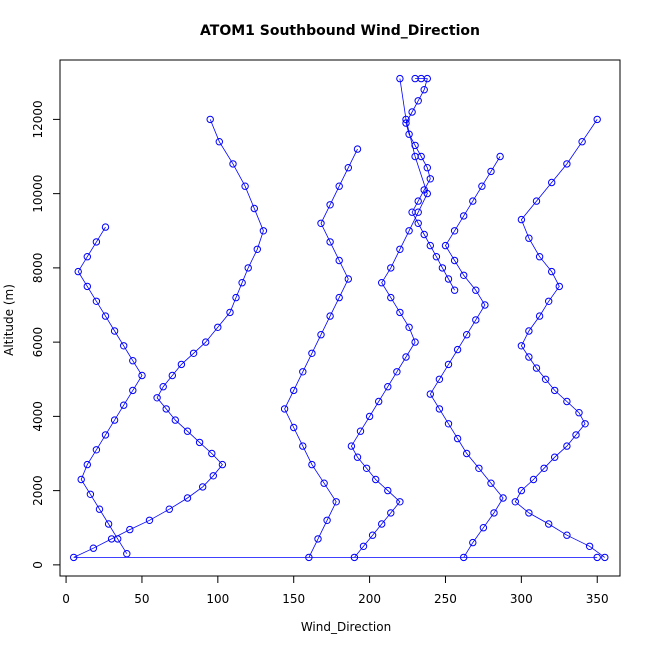 This screenshot has height=650, width=650. Describe the element at coordinates (38, 490) in the screenshot. I see `y-tick-label: 2000` at that location.